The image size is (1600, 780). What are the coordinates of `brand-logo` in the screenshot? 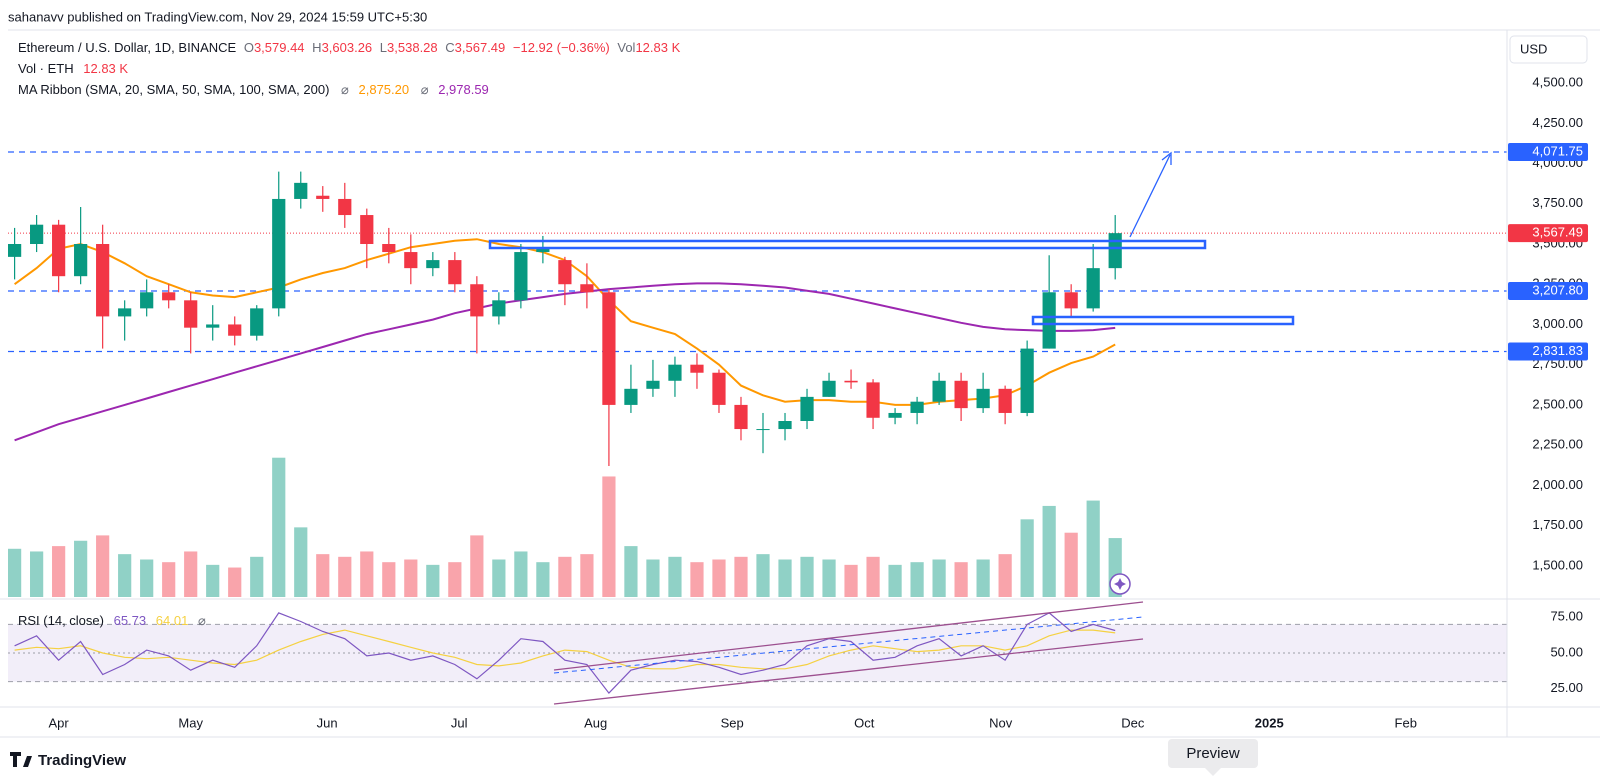 It's located at (21, 759).